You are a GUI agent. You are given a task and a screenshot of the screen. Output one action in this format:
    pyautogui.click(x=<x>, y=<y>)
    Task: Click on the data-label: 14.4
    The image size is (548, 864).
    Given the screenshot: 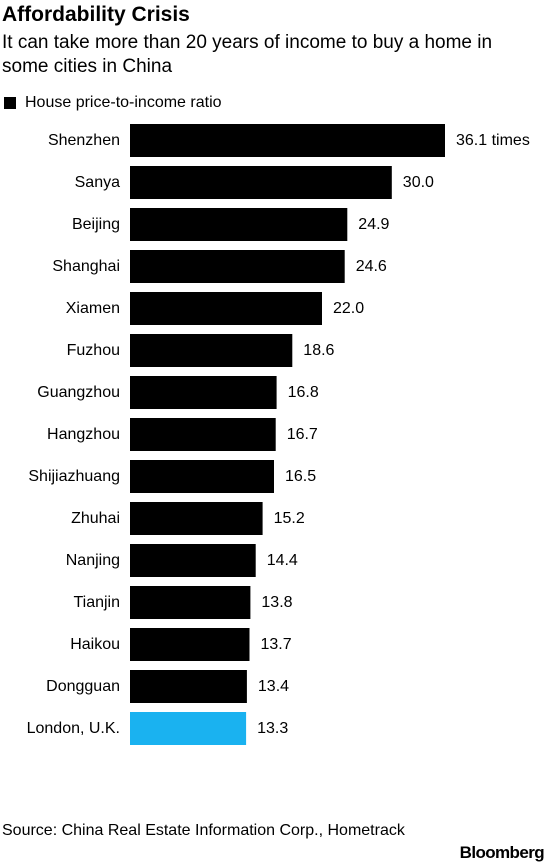 What is the action you would take?
    pyautogui.click(x=282, y=560)
    